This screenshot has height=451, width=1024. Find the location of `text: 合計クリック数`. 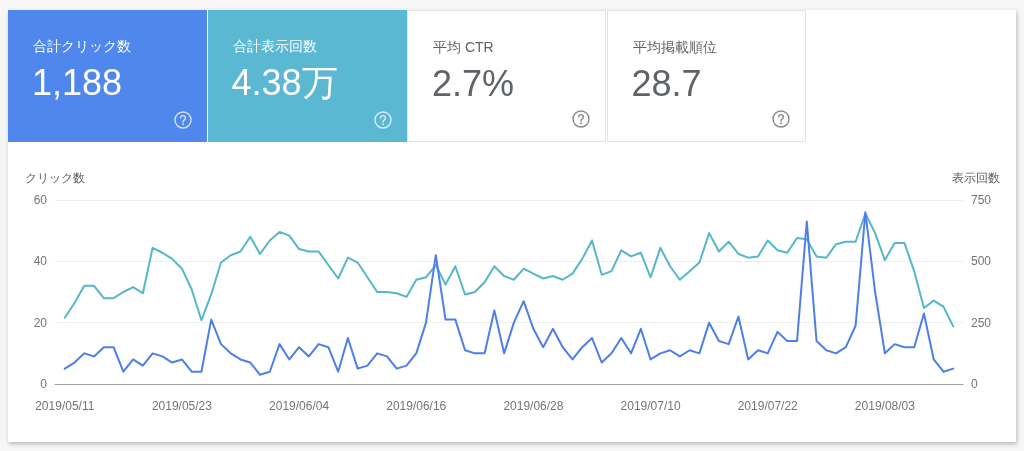

text: 合計クリック数 is located at coordinates (82, 46).